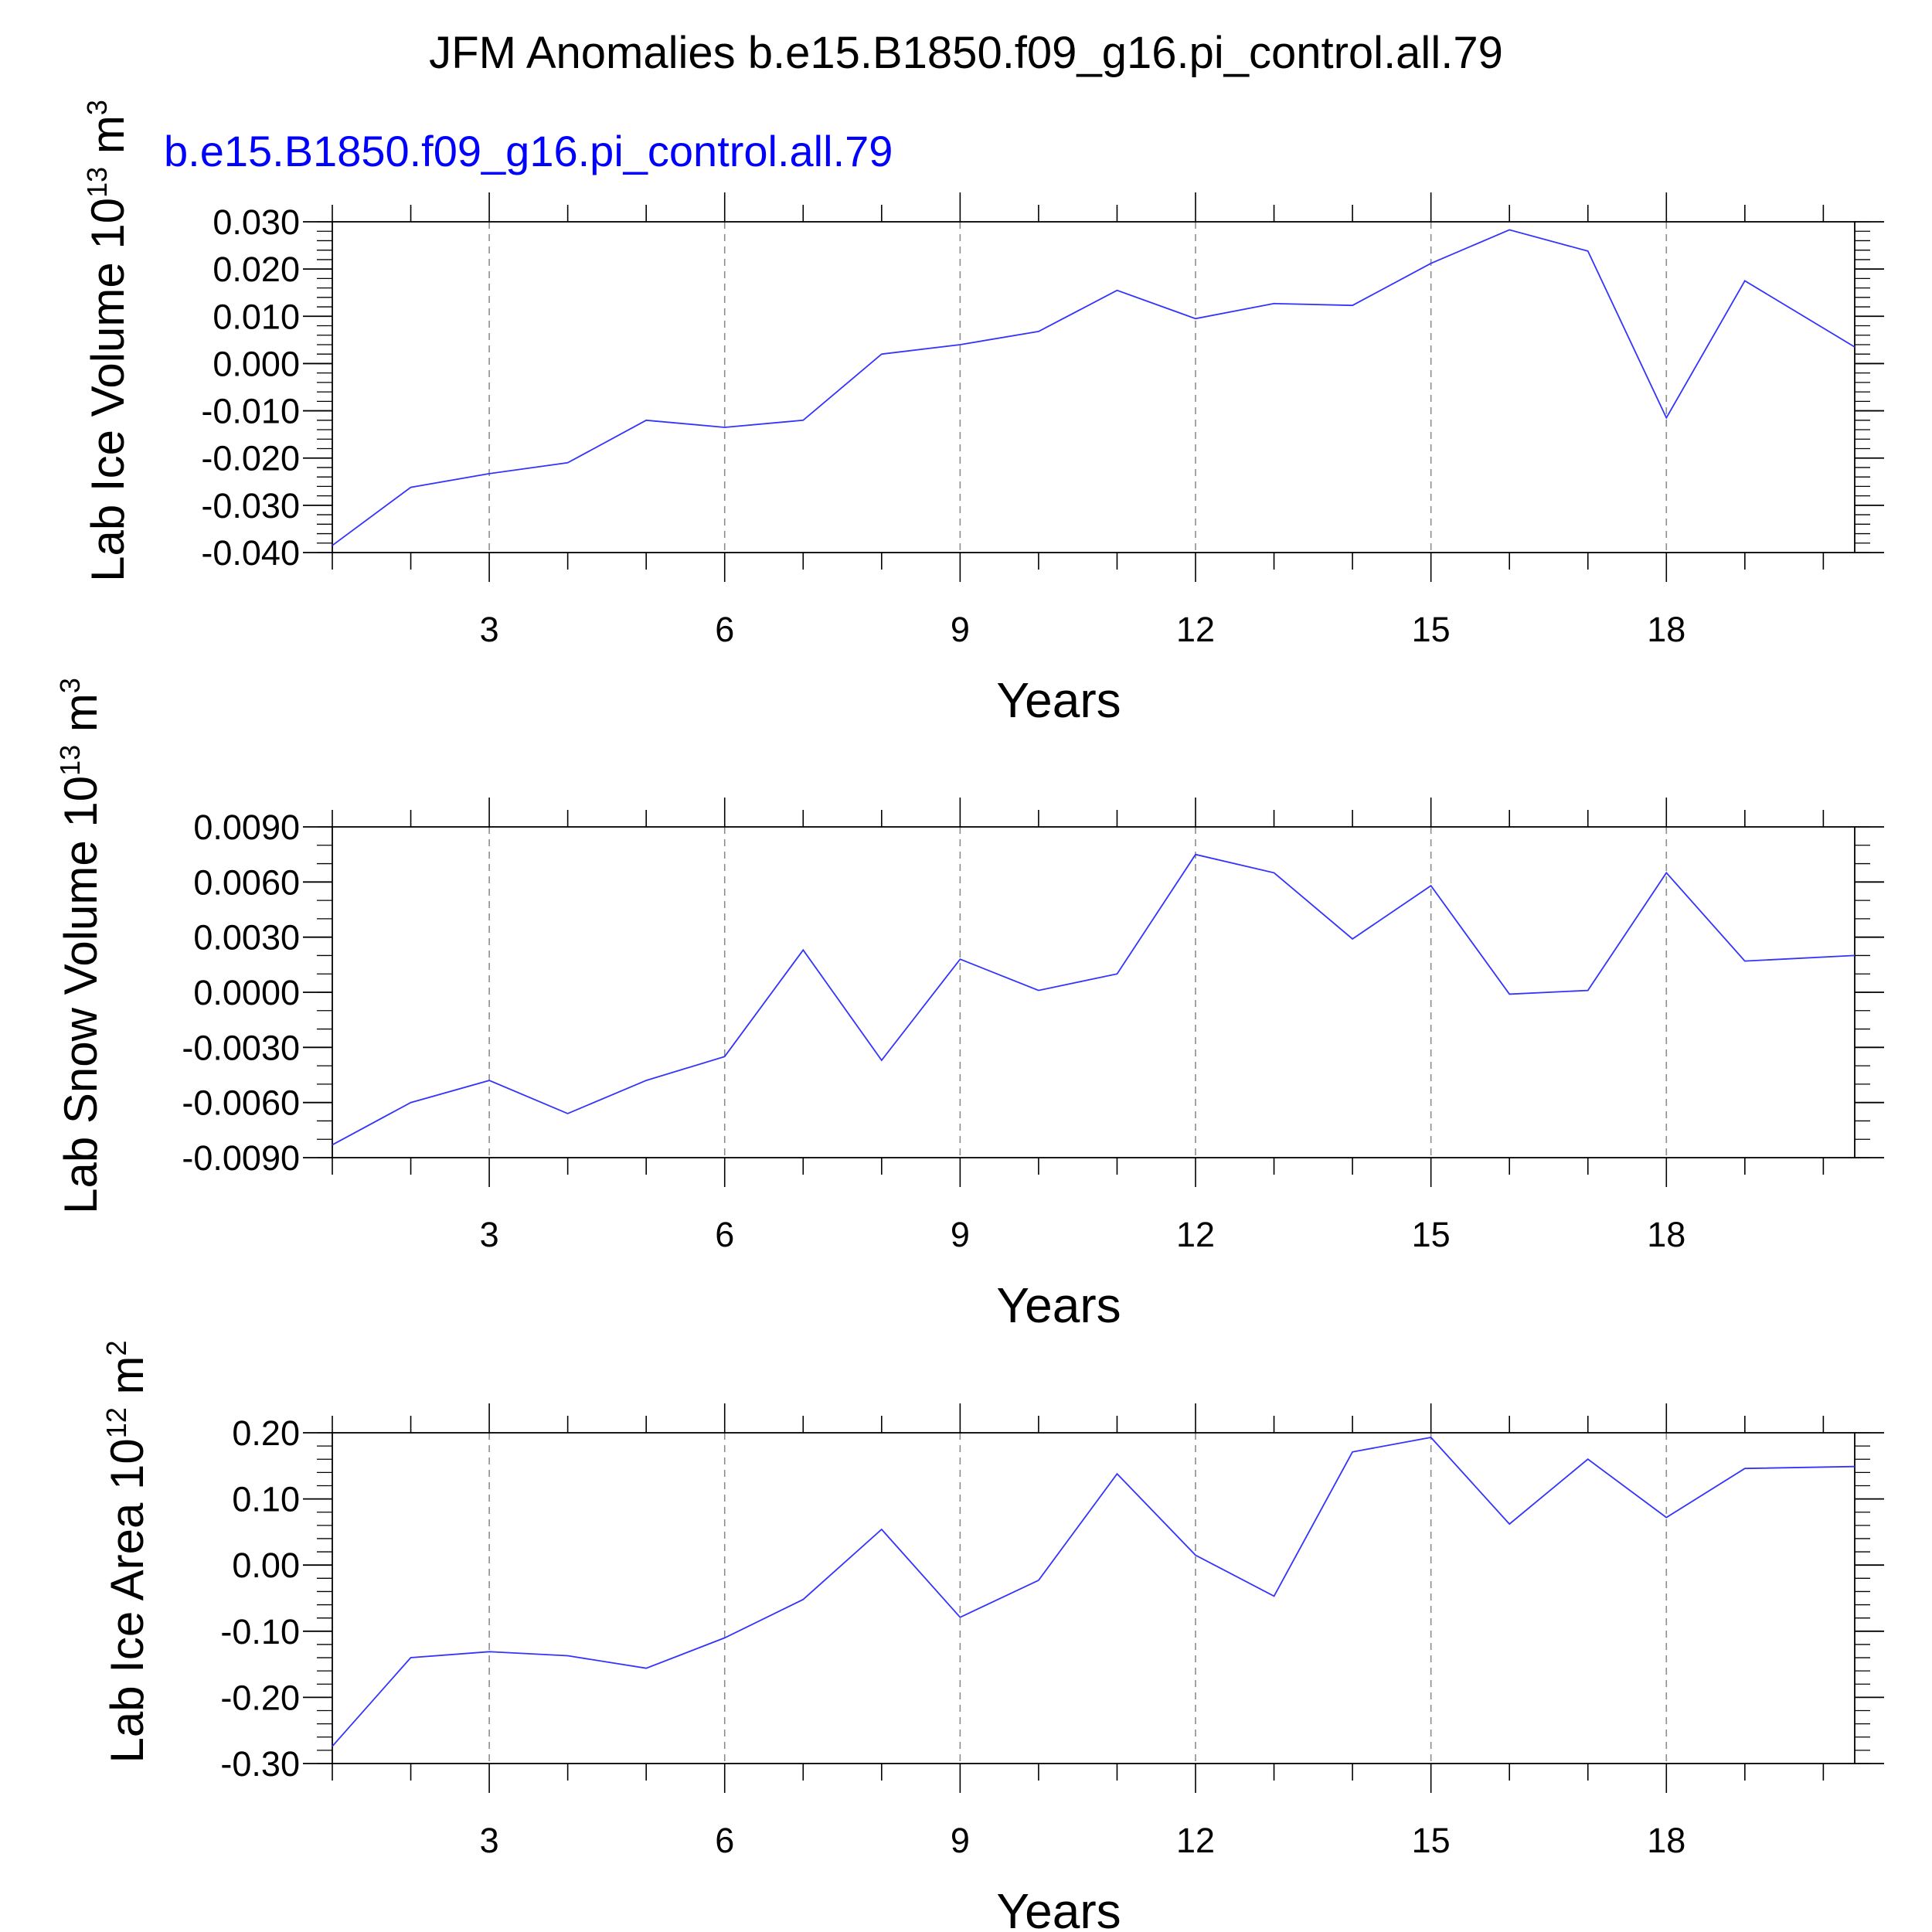  Describe the element at coordinates (116, 1423) in the screenshot. I see `y-axis-label-superscript: 12` at that location.